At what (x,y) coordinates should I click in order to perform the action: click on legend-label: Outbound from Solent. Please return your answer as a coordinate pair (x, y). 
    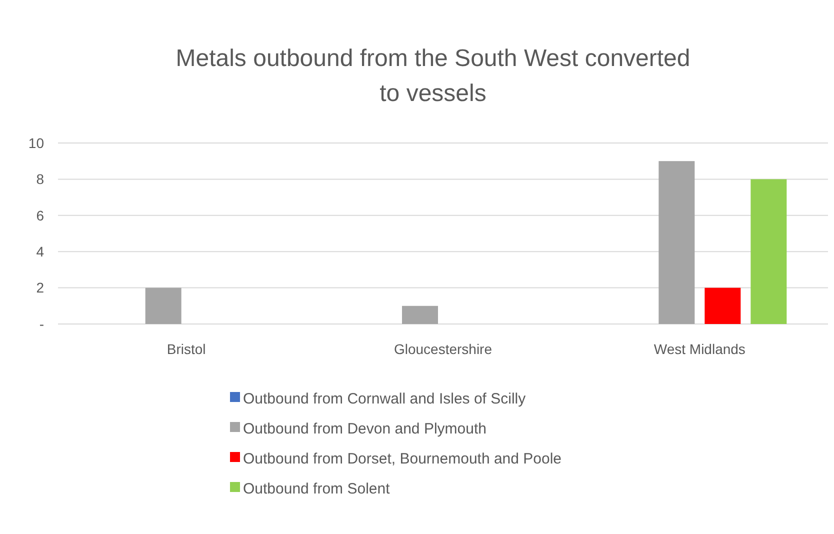
    Looking at the image, I should click on (317, 489).